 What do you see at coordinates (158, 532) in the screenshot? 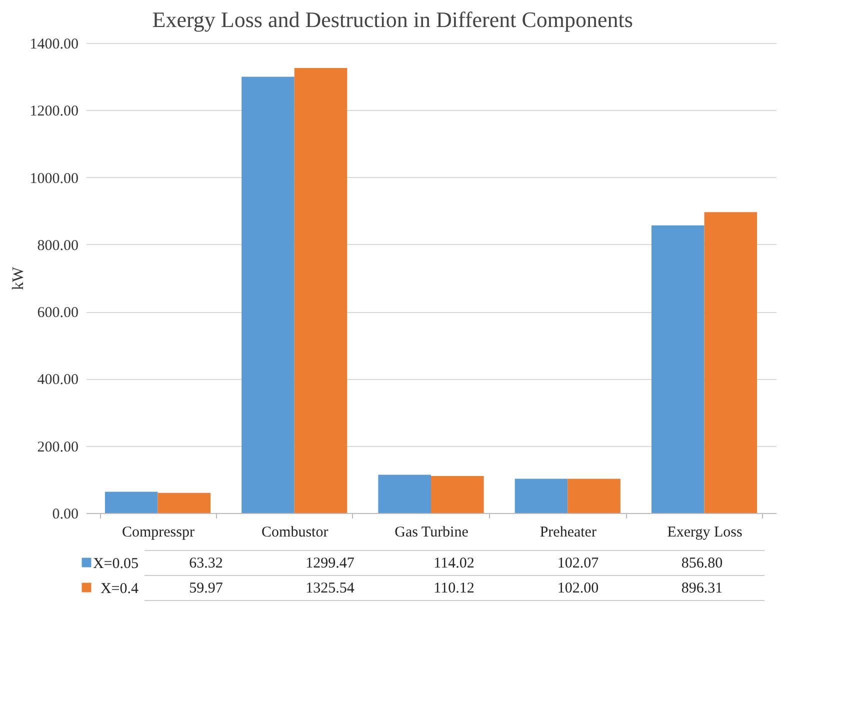
I see `x-tick-label: Compresspr` at bounding box center [158, 532].